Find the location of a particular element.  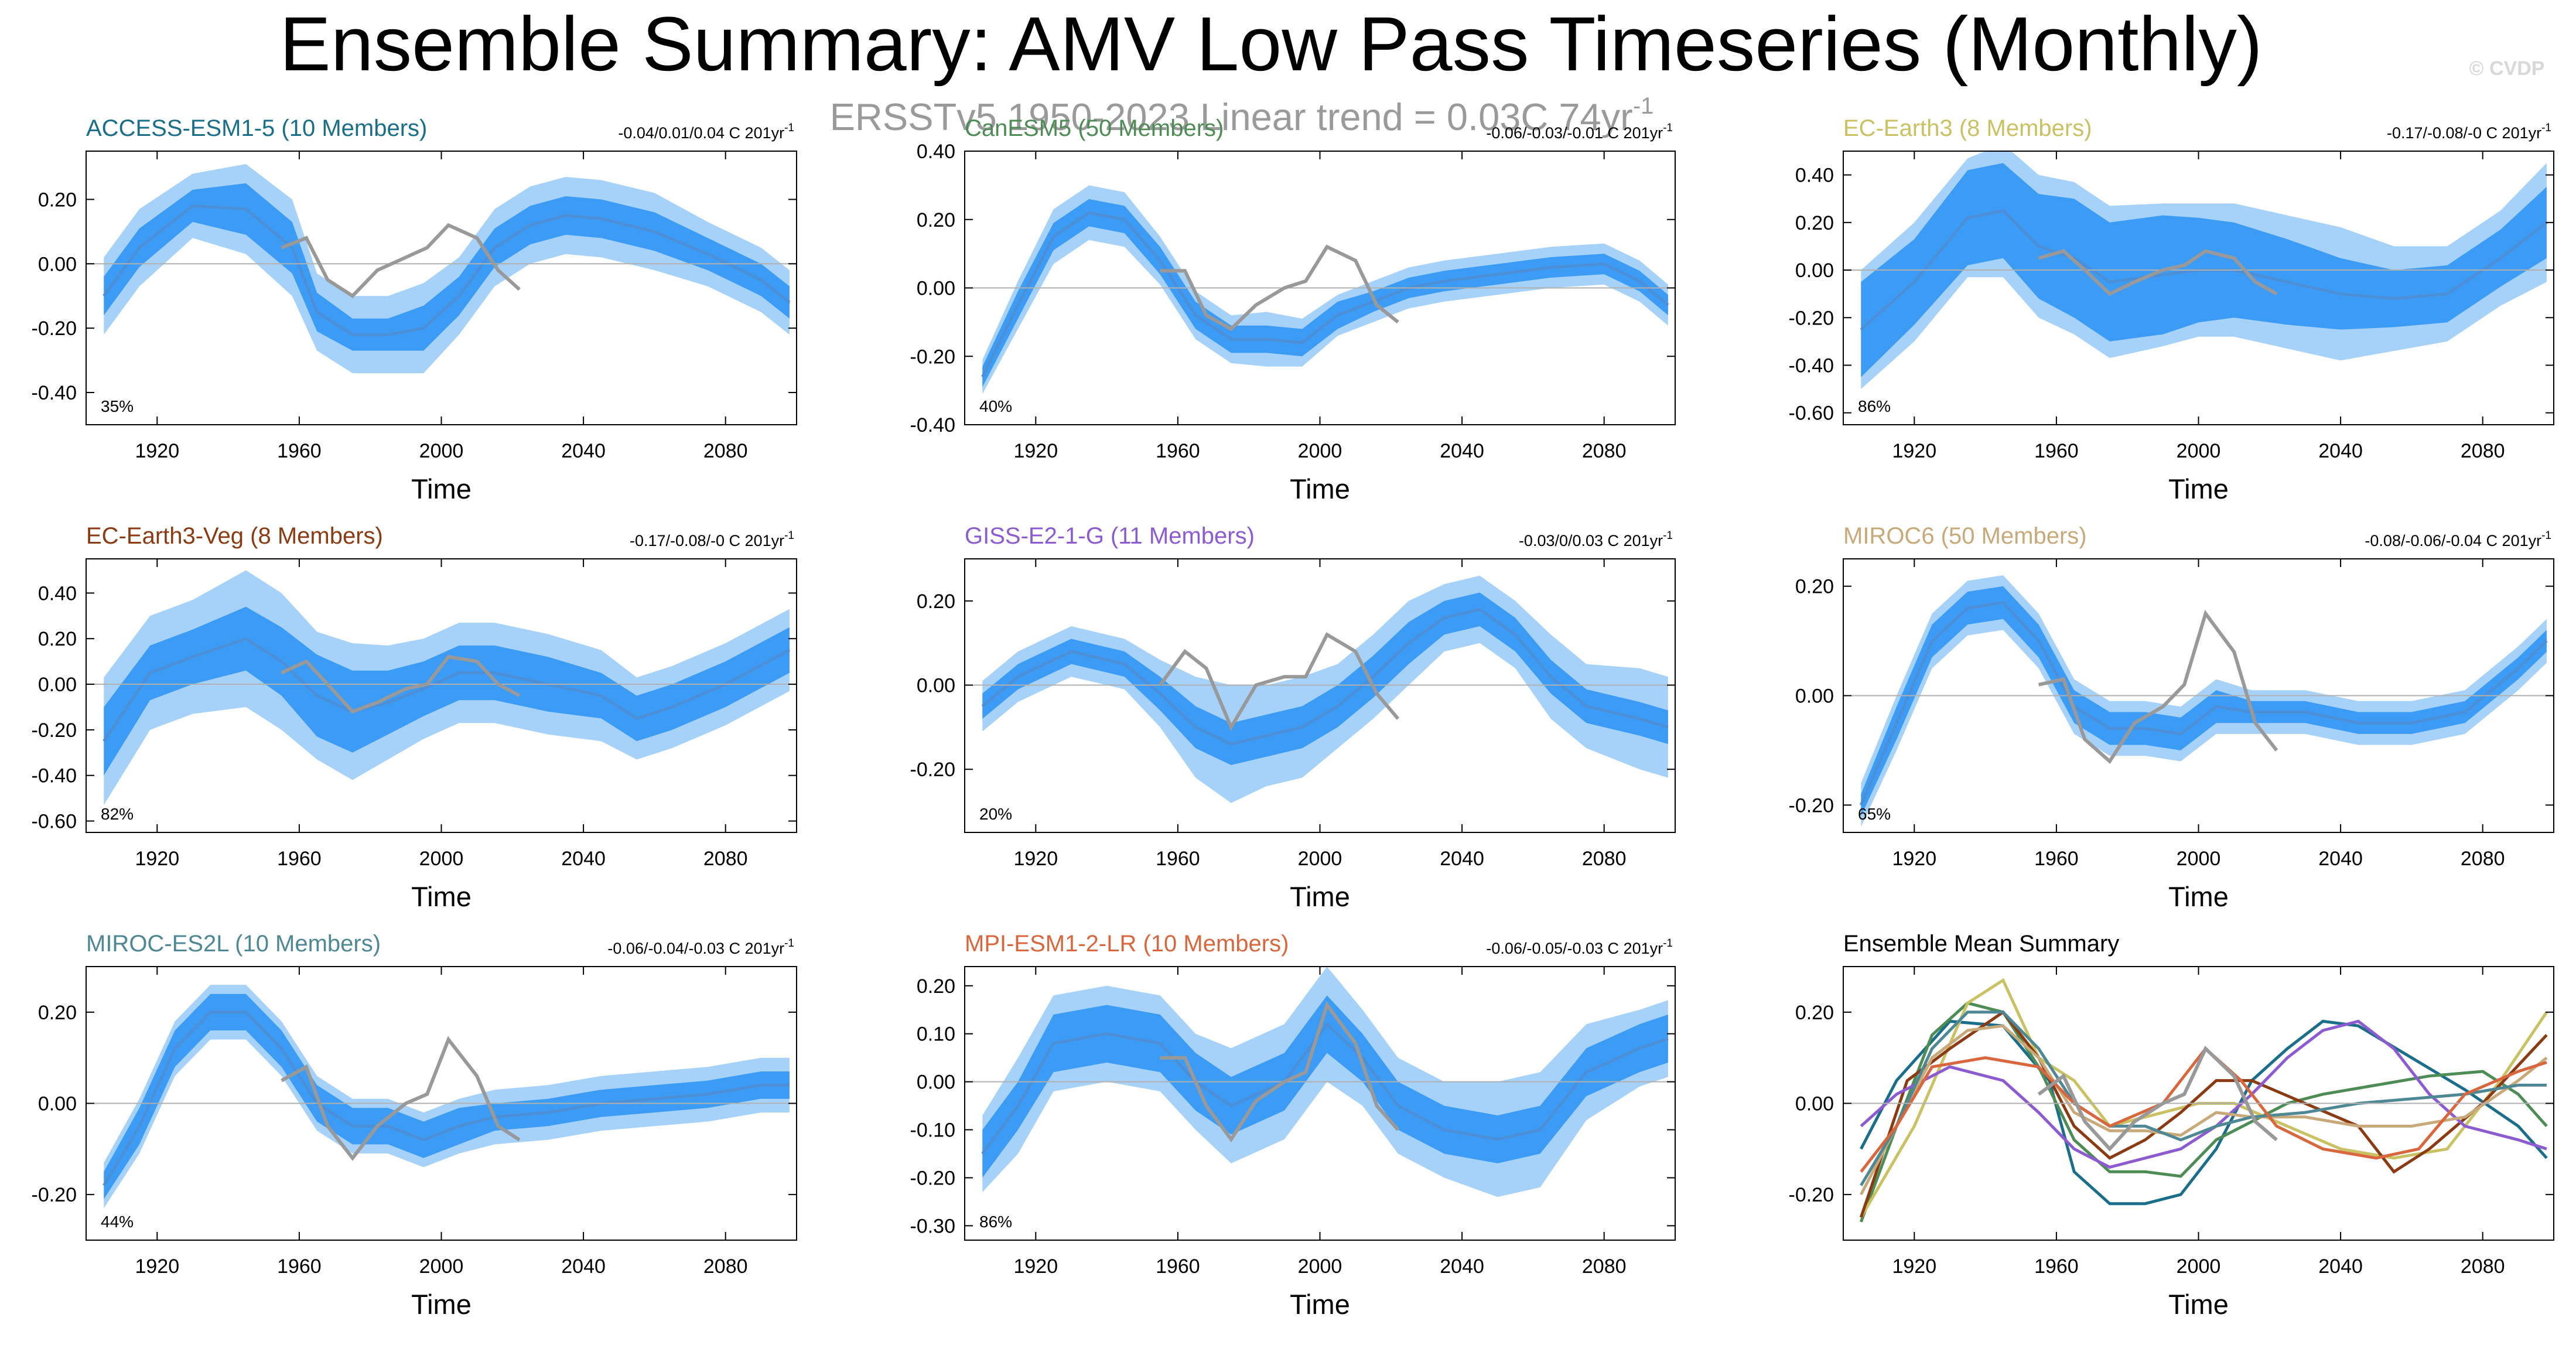

subtitle-superscript: -1 is located at coordinates (1644, 106).